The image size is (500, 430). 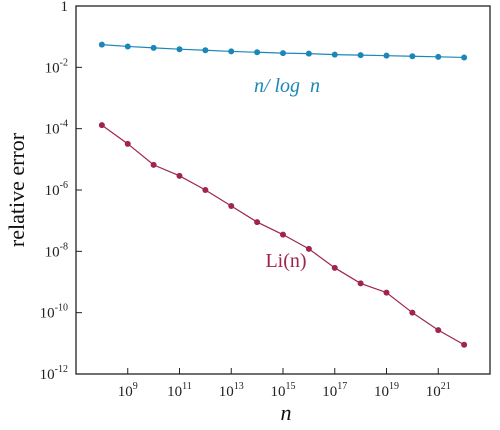 What do you see at coordinates (334, 390) in the screenshot?
I see `x-tick-label: 1017` at bounding box center [334, 390].